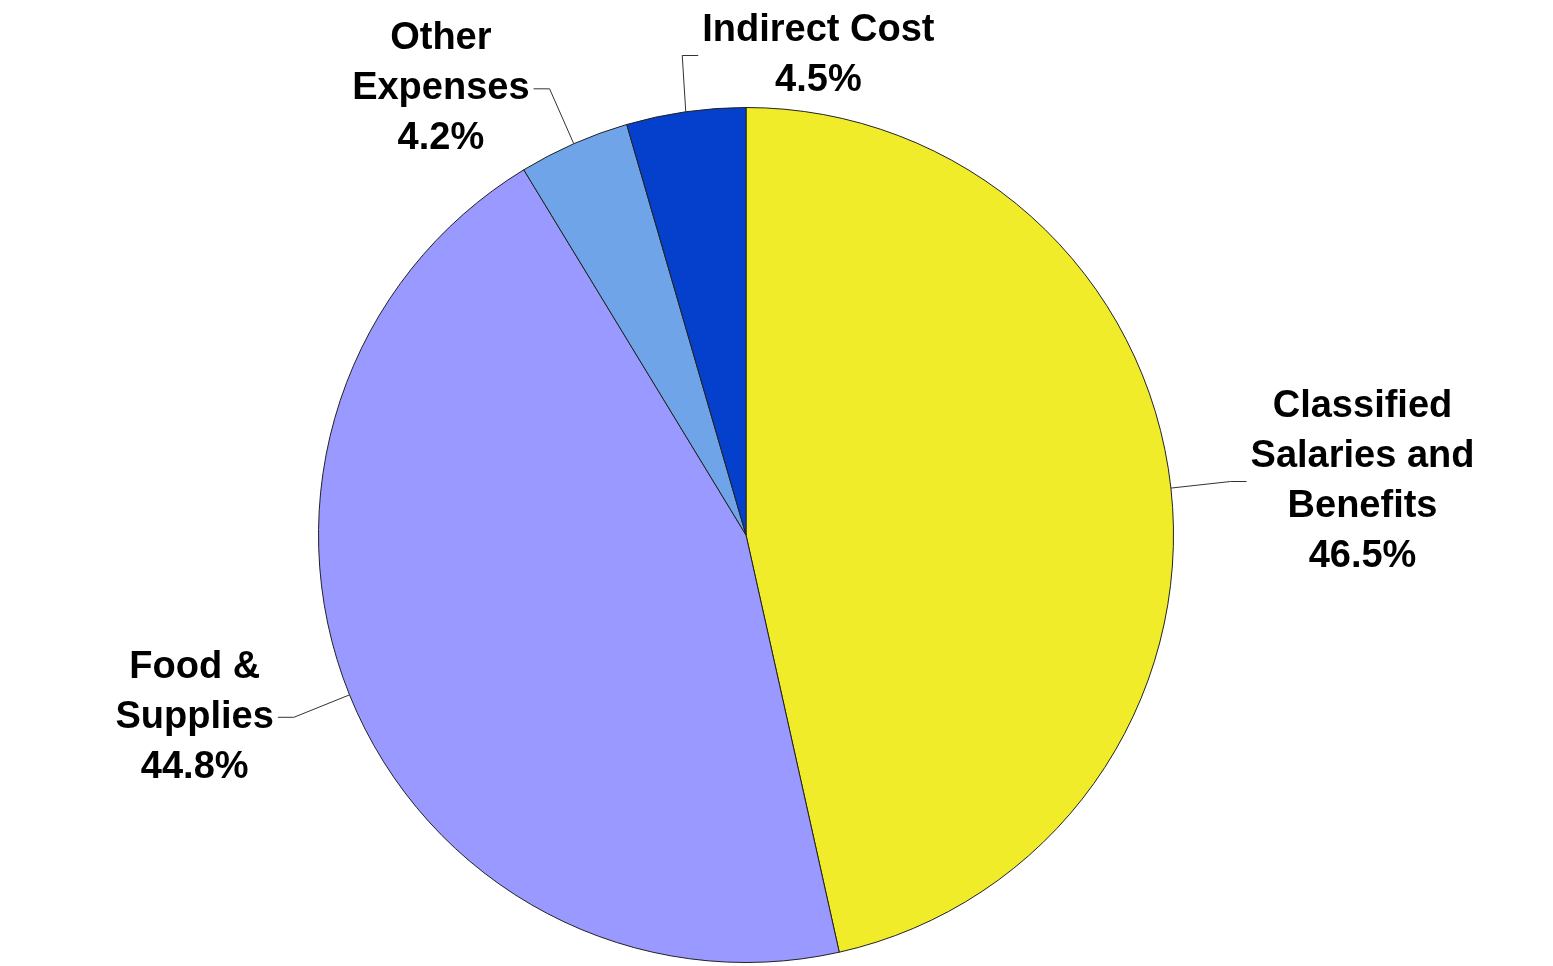 The width and height of the screenshot is (1553, 966). I want to click on slice-label: Indirect Cost, so click(818, 27).